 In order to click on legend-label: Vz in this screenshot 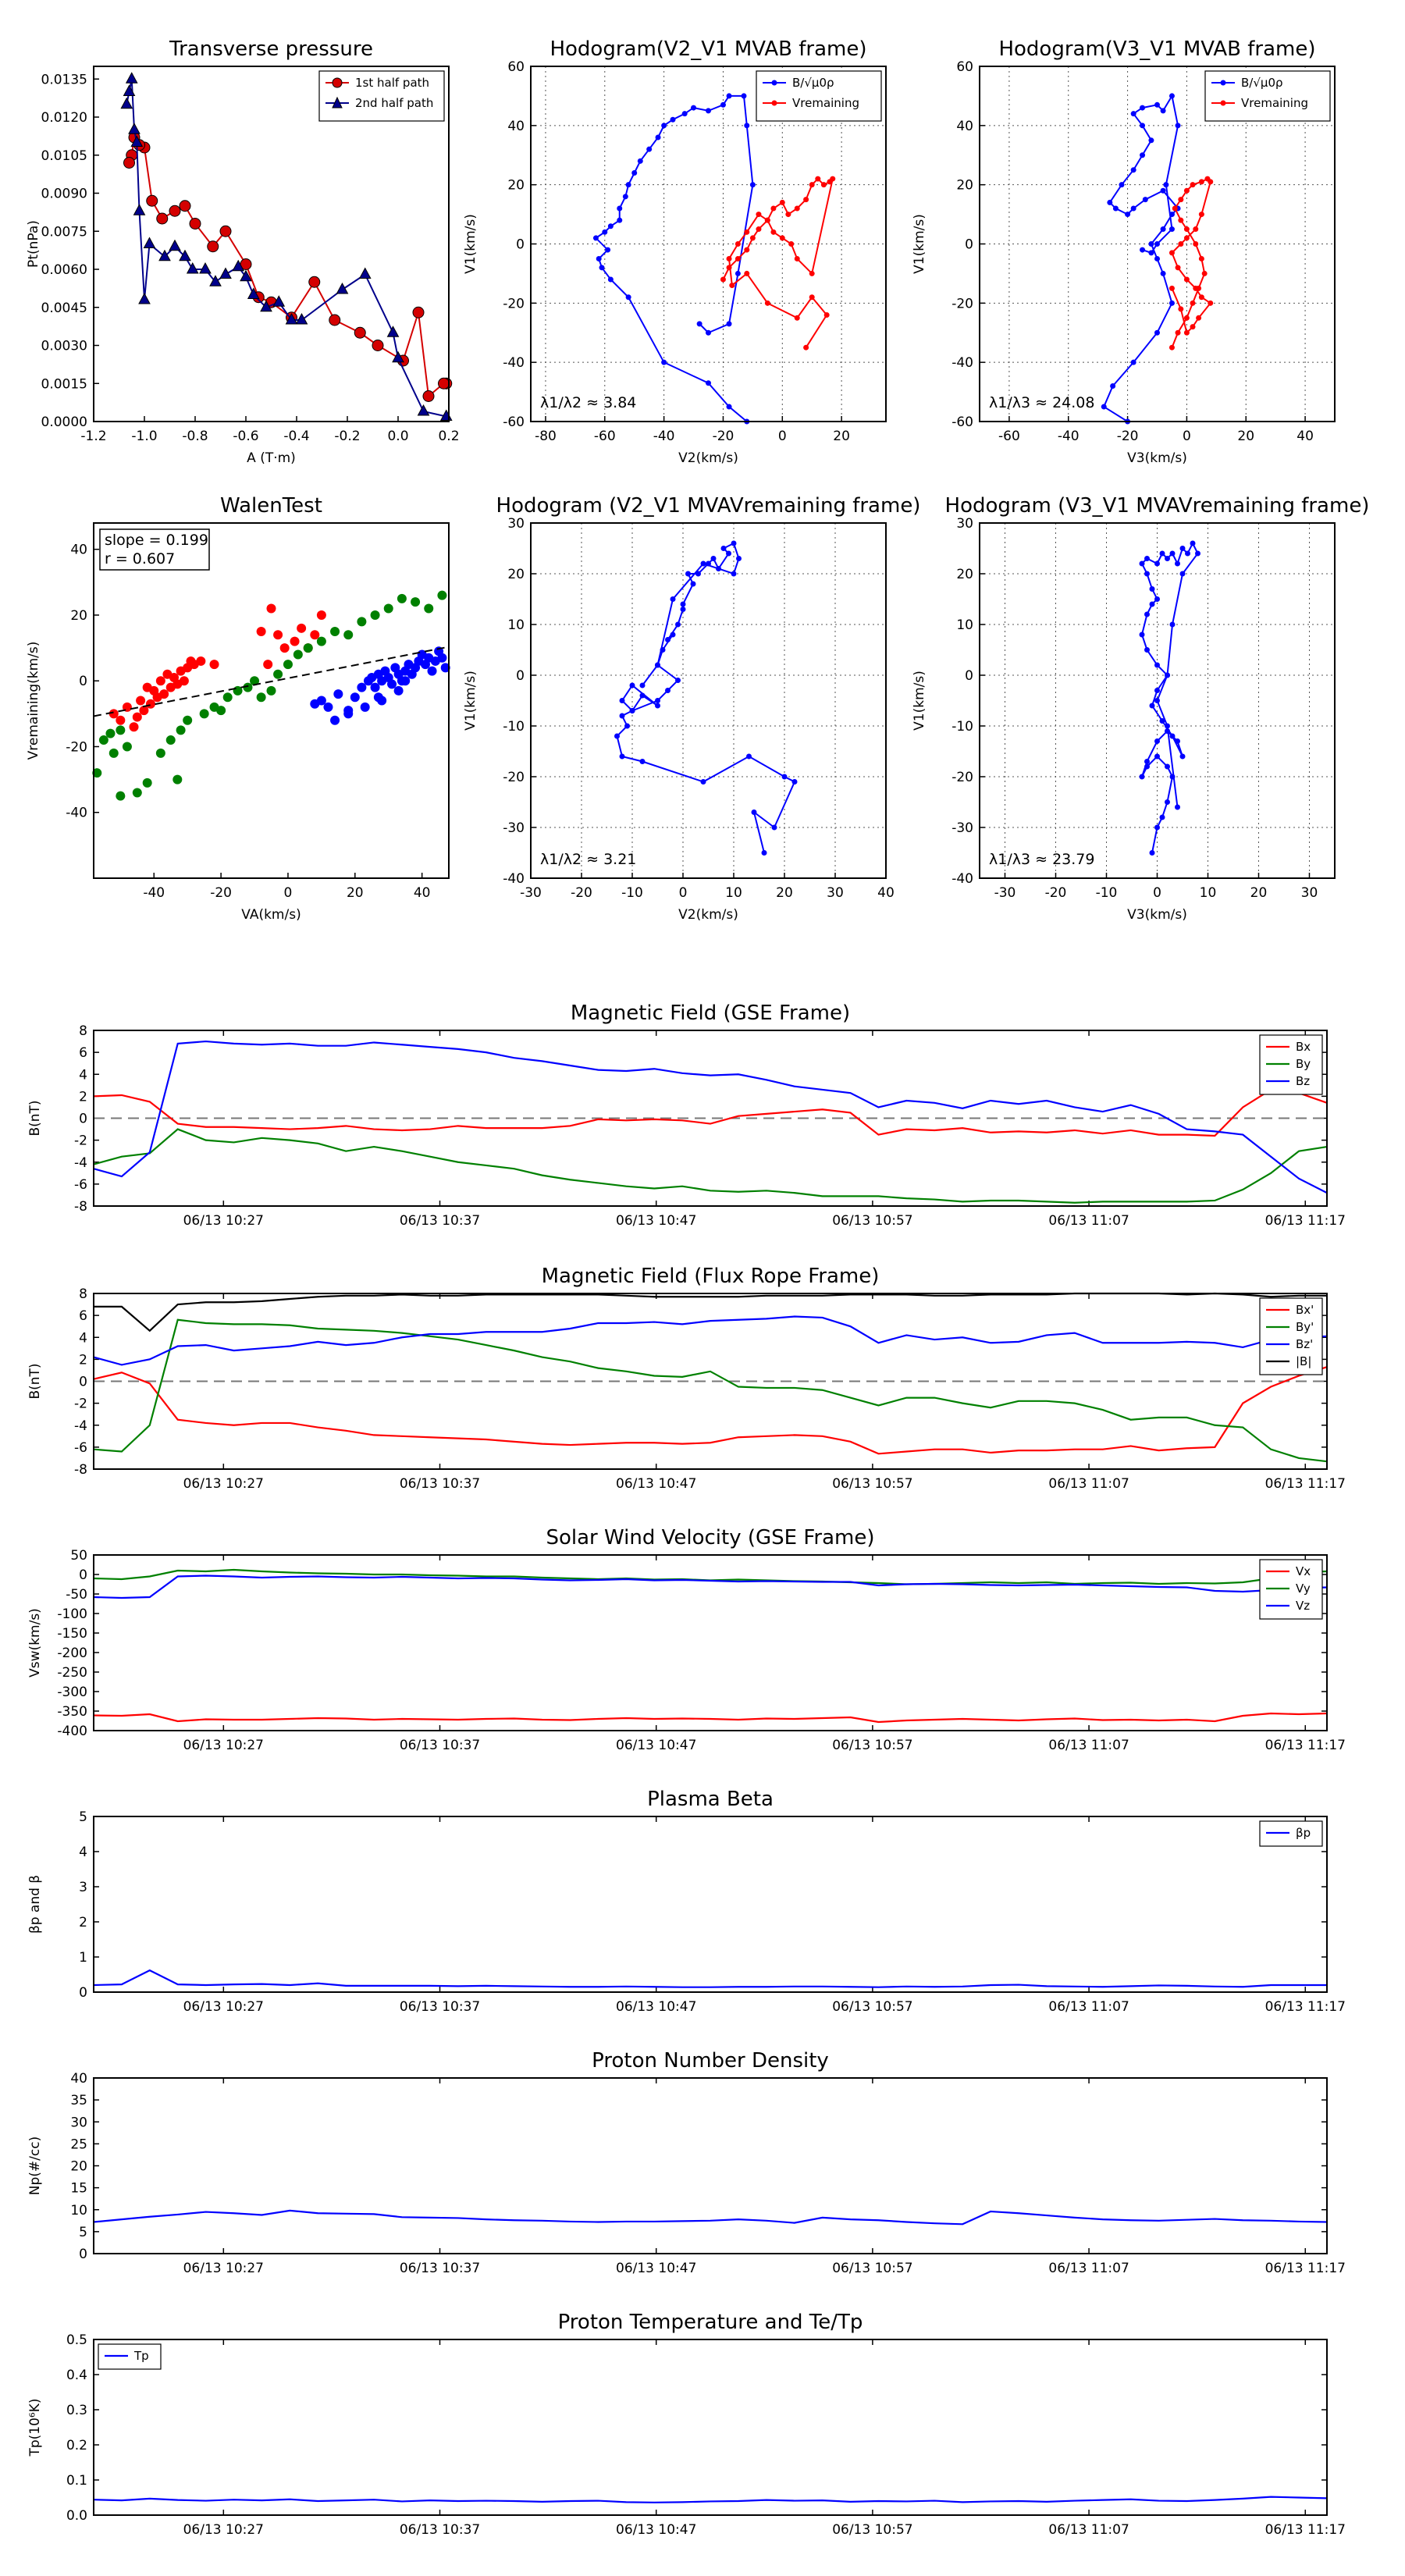, I will do `click(1303, 1606)`.